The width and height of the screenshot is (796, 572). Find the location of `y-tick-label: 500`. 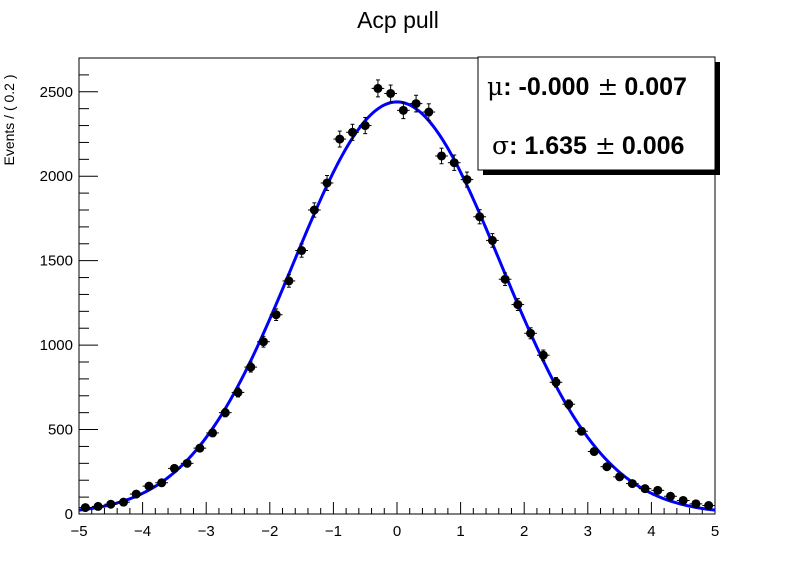

y-tick-label: 500 is located at coordinates (60, 430).